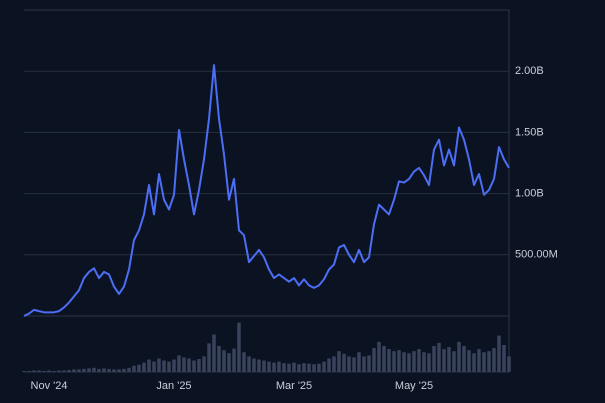  What do you see at coordinates (536, 255) in the screenshot?
I see `y-tick-label: 500.00M` at bounding box center [536, 255].